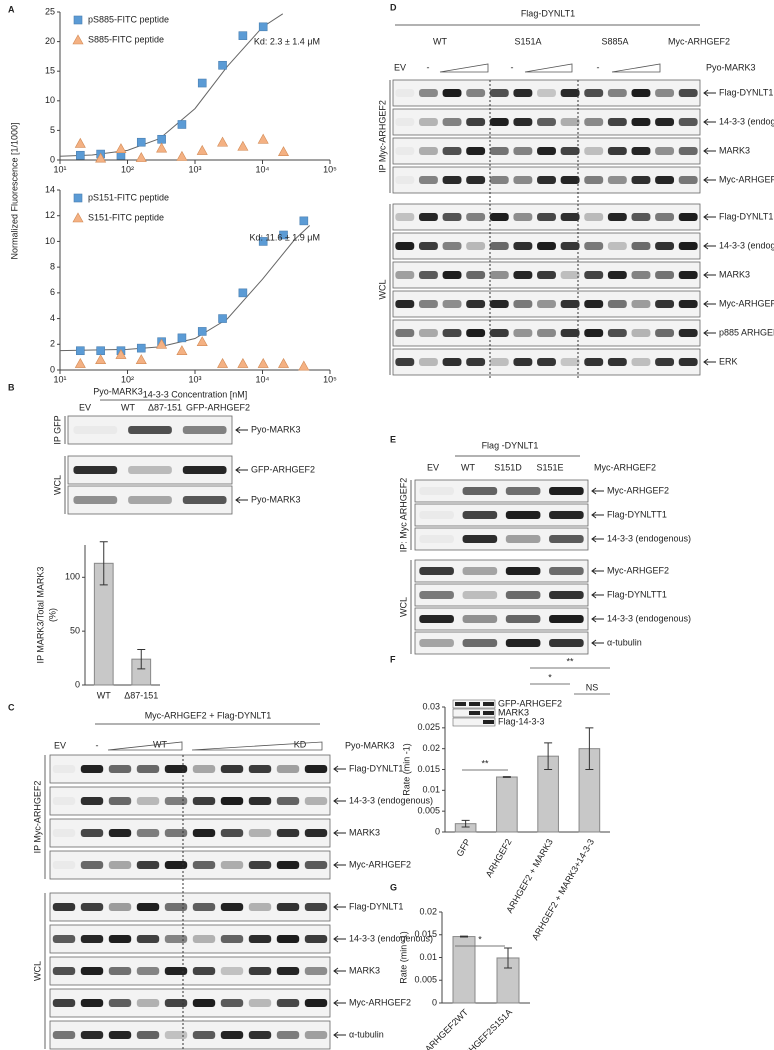 Image resolution: width=774 pixels, height=1050 pixels. Describe the element at coordinates (145, 746) in the screenshot. I see `dose-wedge` at that location.